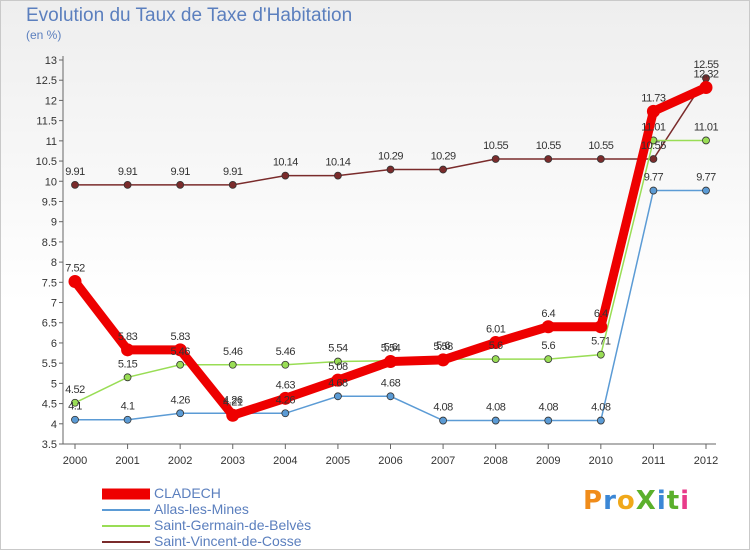  What do you see at coordinates (653, 98) in the screenshot?
I see `data-label-cladech: 11.73` at bounding box center [653, 98].